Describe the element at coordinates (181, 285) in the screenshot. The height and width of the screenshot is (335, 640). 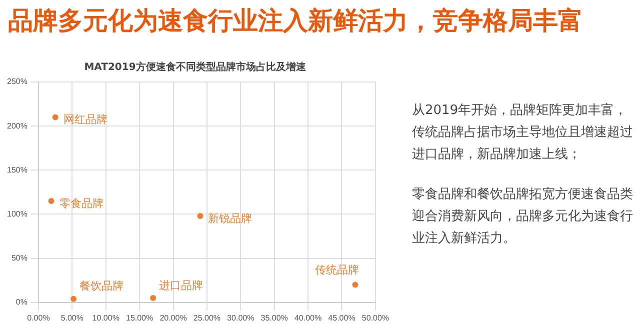
I see `annotation: 进口品牌` at that location.